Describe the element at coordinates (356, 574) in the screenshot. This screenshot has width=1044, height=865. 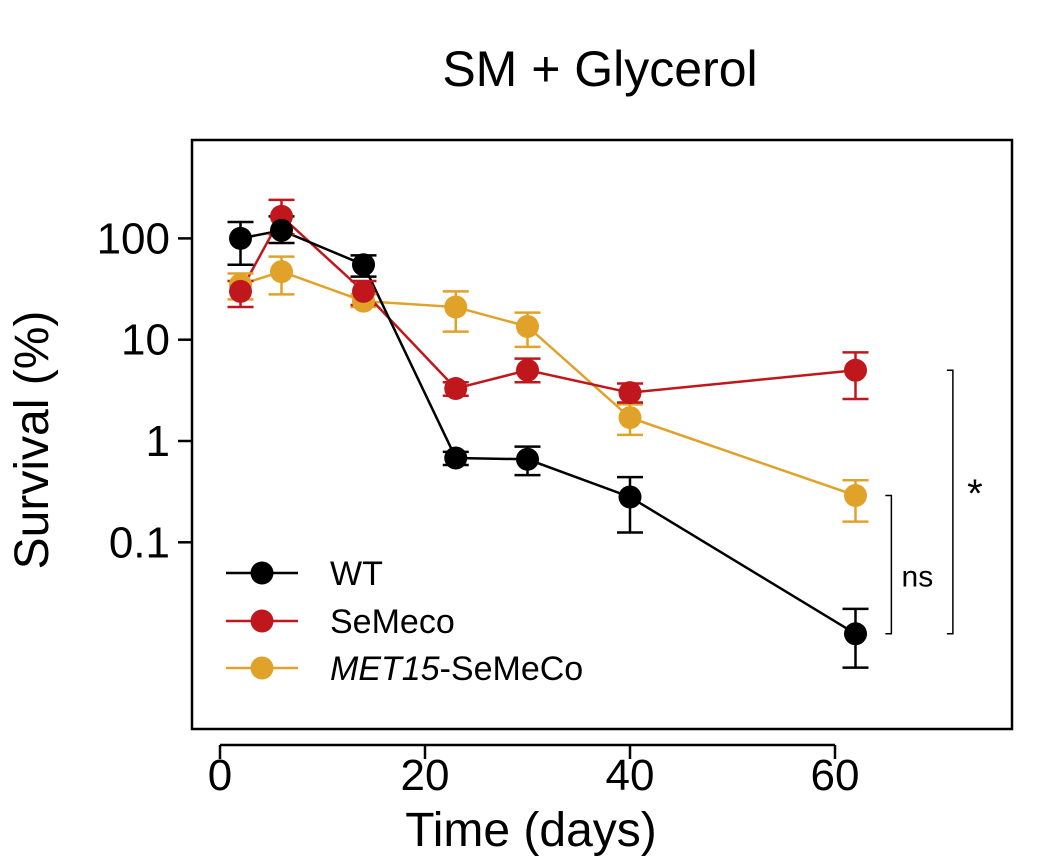
I see `legend-label: WT` at that location.